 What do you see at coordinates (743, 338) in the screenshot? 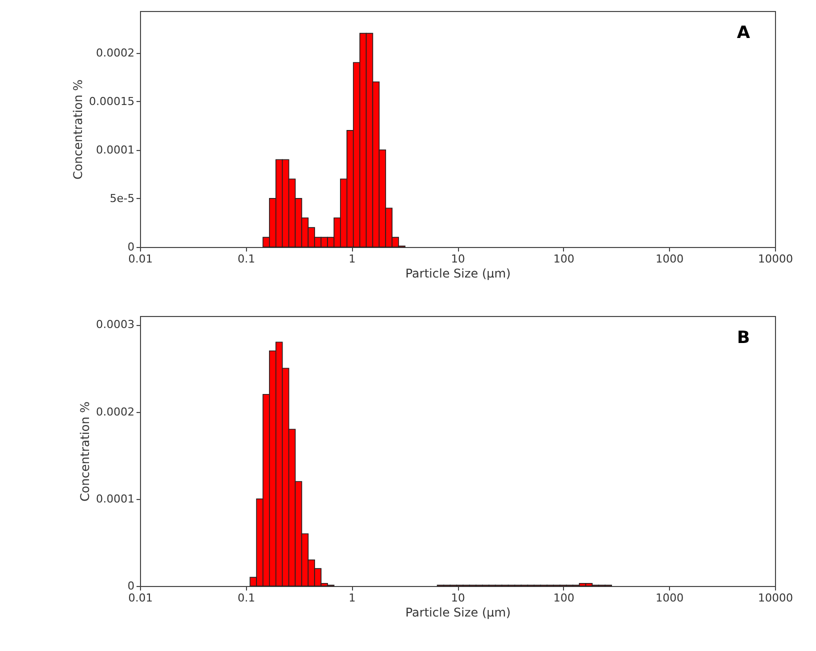
I see `annotation: B` at bounding box center [743, 338].